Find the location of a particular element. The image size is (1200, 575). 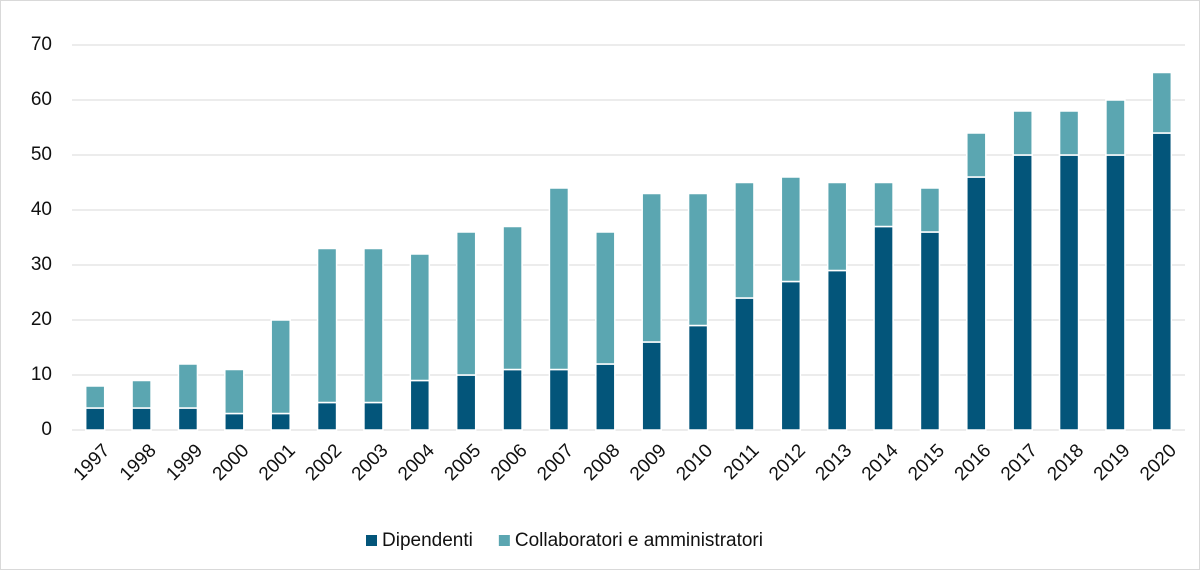

y-tick-label: 20 is located at coordinates (41, 319).